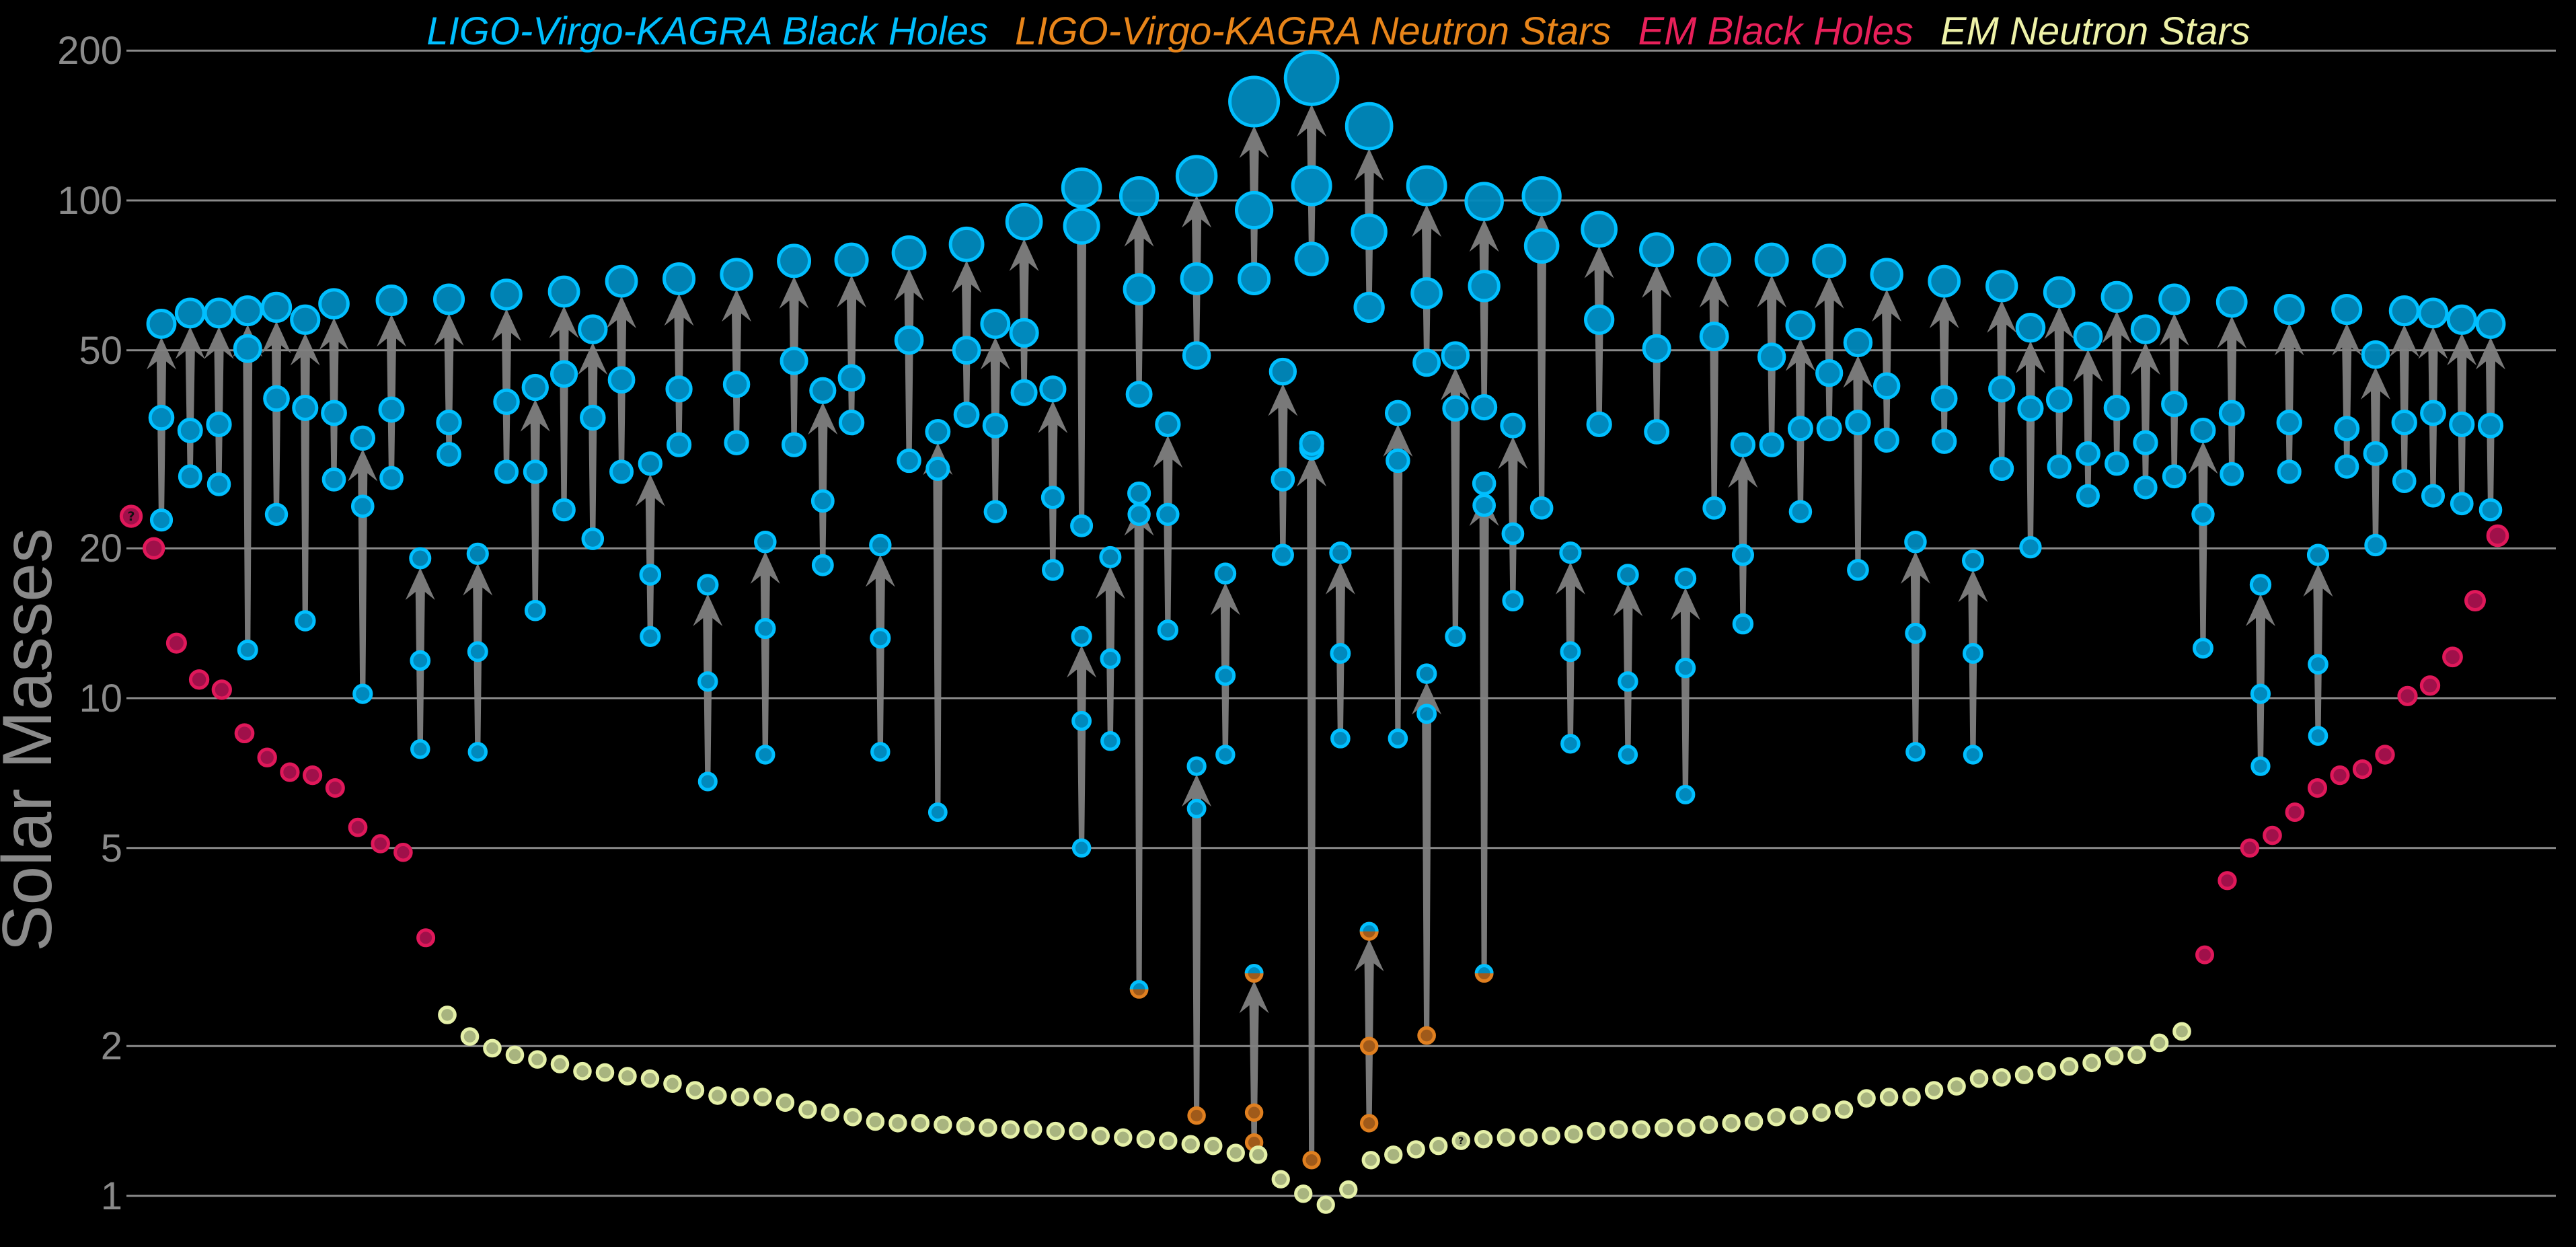 This screenshot has width=2576, height=1247. What do you see at coordinates (131, 516) in the screenshot?
I see `uncertain-marker: ?` at bounding box center [131, 516].